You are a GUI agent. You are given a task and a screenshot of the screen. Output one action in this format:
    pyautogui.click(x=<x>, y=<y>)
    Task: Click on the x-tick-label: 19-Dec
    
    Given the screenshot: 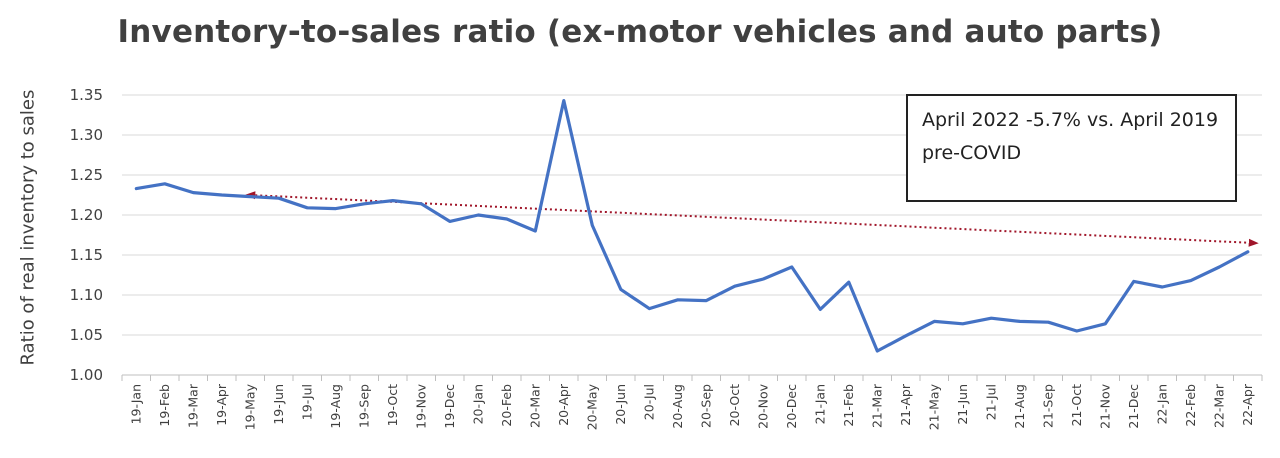 What is the action you would take?
    pyautogui.click(x=449, y=406)
    